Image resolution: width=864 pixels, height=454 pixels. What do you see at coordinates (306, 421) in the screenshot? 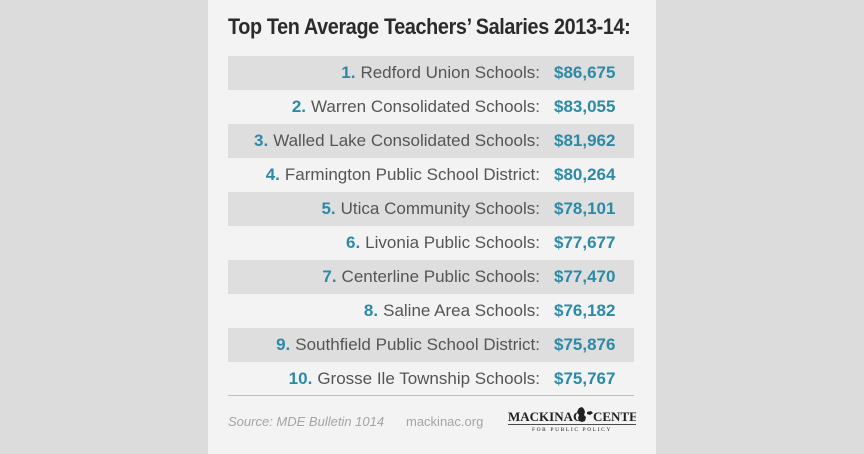
I see `source-note: Source: MDE Bulletin 1014` at bounding box center [306, 421].